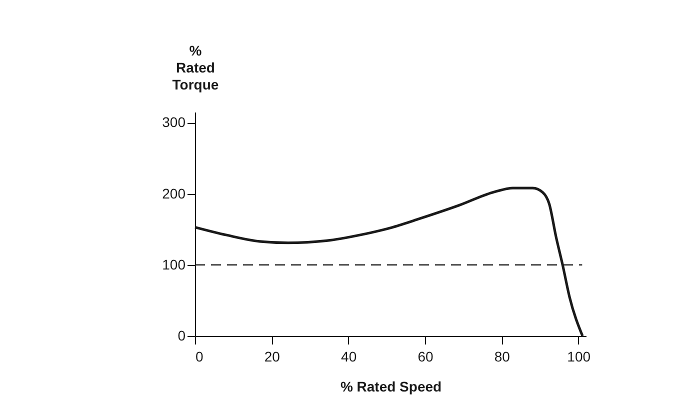  What do you see at coordinates (195, 67) in the screenshot?
I see `y-axis-title: % Rated Torque` at bounding box center [195, 67].